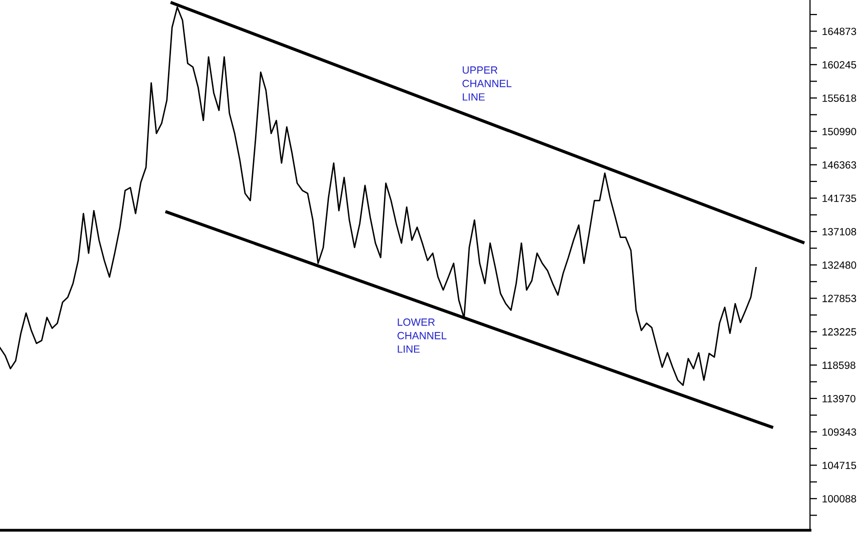  What do you see at coordinates (839, 98) in the screenshot?
I see `y-tick-label: 155618` at bounding box center [839, 98].